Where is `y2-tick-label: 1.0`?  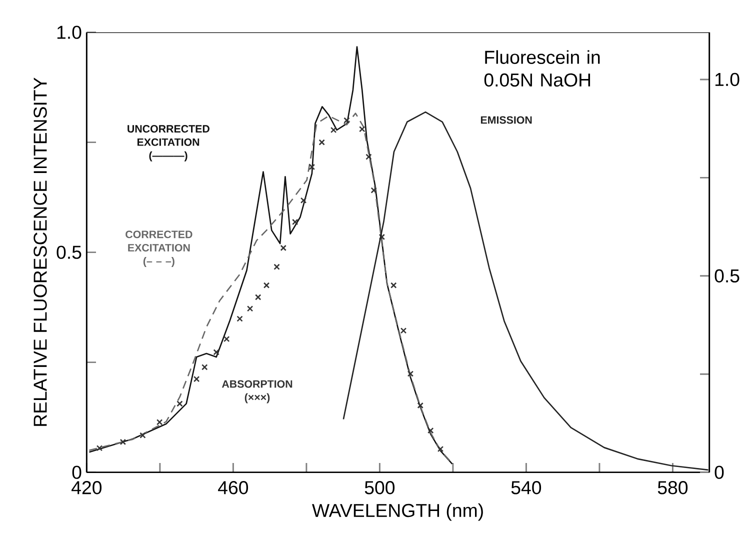
y2-tick-label: 1.0 is located at coordinates (727, 79).